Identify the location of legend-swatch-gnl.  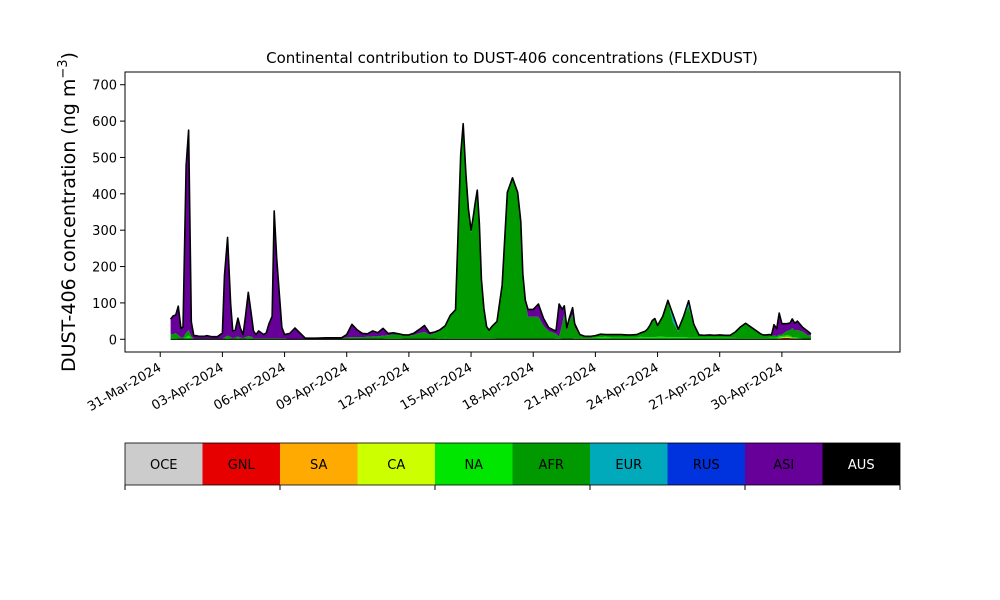
(241, 464).